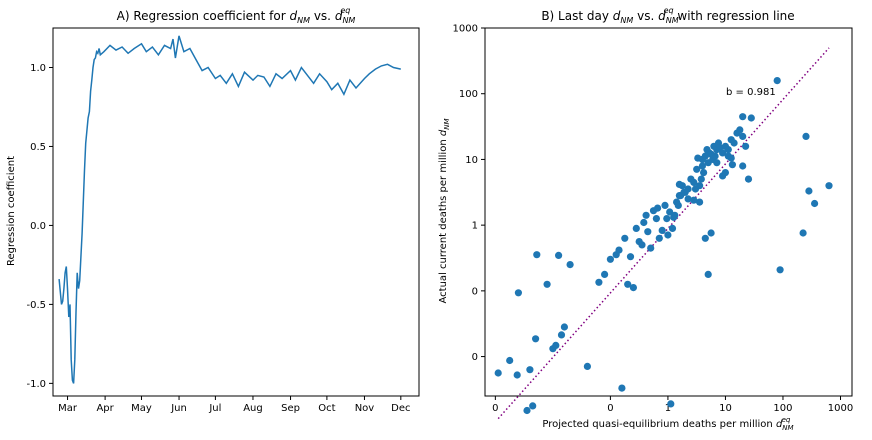  I want to click on panel-a-y-tick-label: 1.0, so click(38, 68).